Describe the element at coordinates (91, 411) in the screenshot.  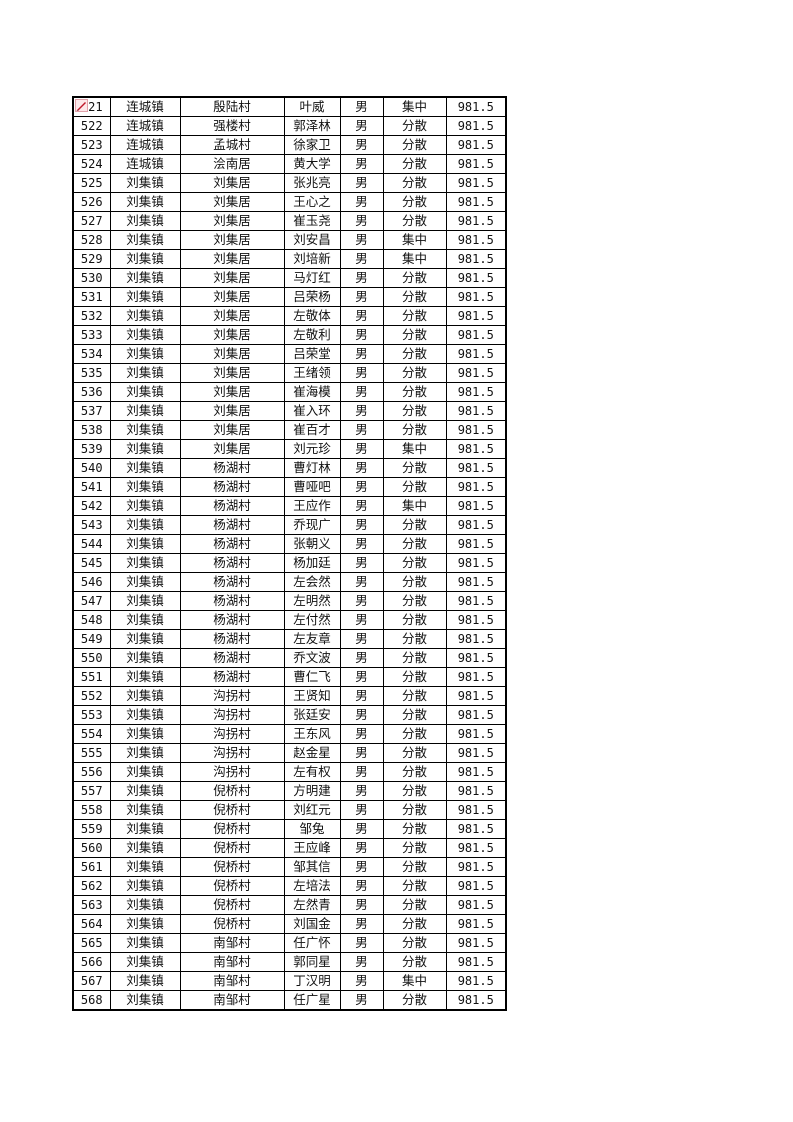
I see `row-number-cell: 537` at that location.